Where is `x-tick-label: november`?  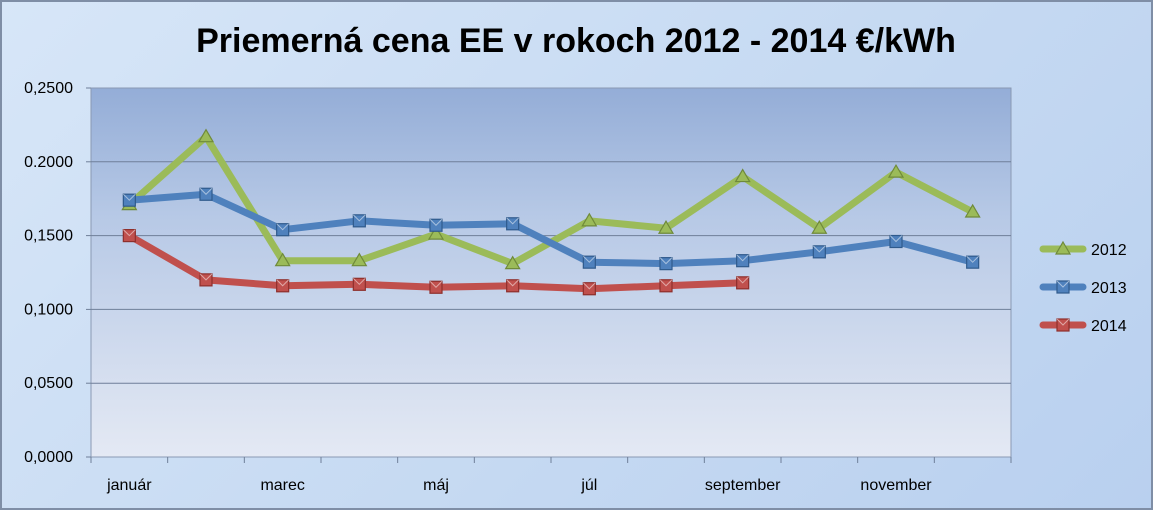 x-tick-label: november is located at coordinates (896, 485).